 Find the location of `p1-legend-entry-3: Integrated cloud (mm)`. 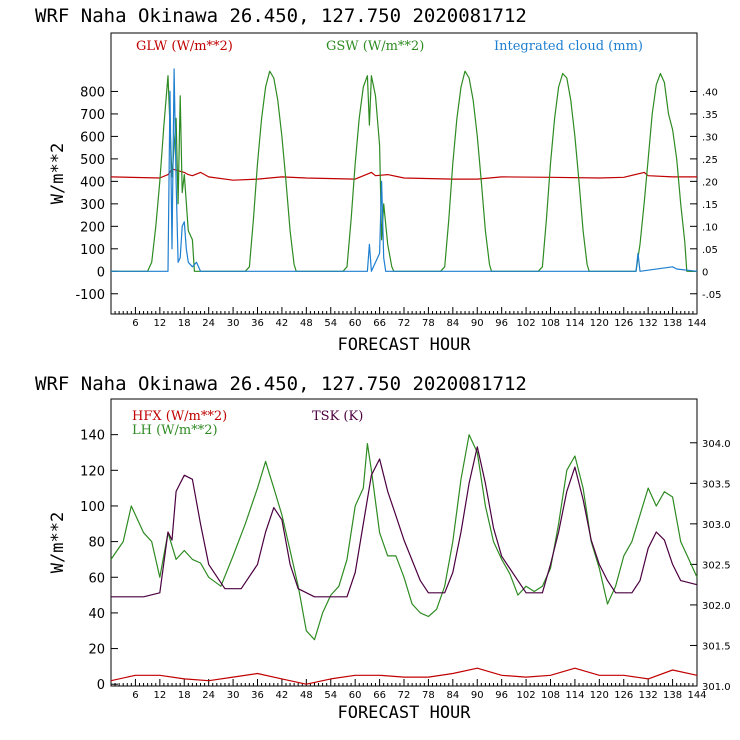

p1-legend-entry-3: Integrated cloud (mm) is located at coordinates (568, 46).